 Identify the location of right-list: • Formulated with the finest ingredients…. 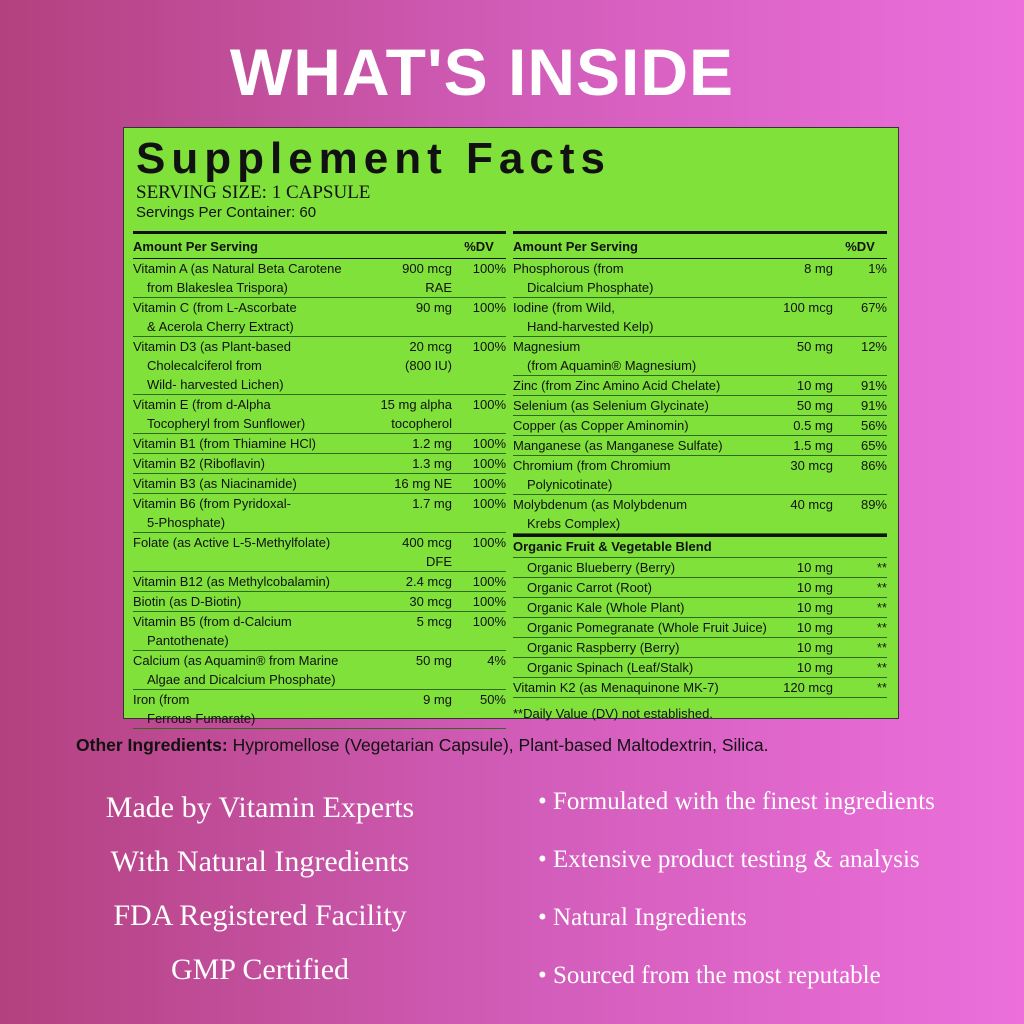
(736, 901).